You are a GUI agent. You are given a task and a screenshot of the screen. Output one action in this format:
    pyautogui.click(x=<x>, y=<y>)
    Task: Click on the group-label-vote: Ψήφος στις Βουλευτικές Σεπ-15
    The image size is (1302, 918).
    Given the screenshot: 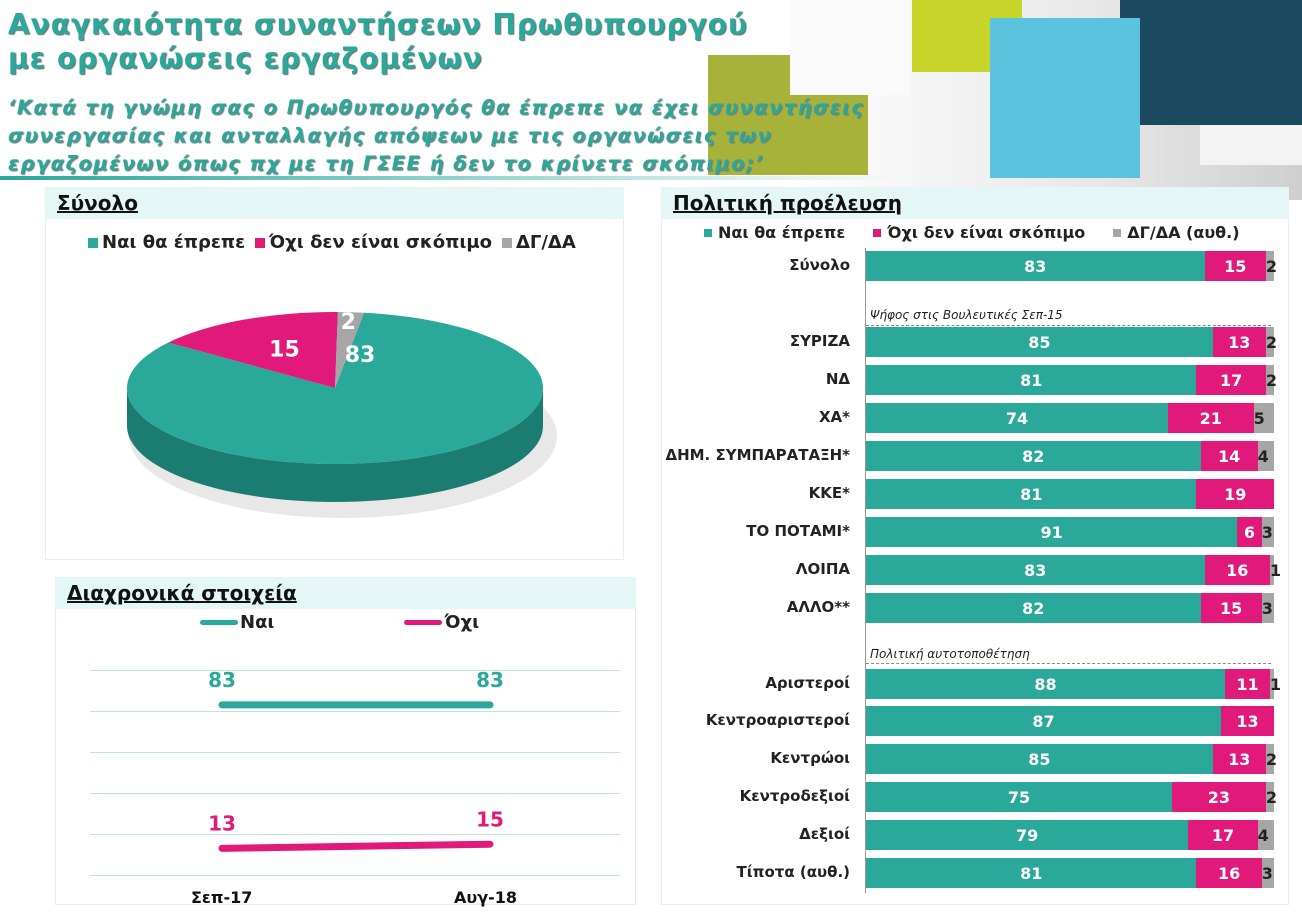 What is the action you would take?
    pyautogui.click(x=966, y=315)
    